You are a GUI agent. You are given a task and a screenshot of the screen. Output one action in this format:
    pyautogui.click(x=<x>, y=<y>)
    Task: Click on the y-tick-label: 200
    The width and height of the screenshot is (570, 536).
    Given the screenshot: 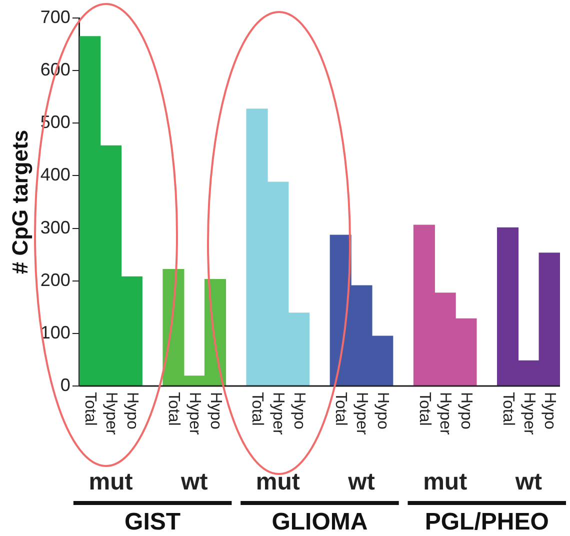 What is the action you would take?
    pyautogui.click(x=55, y=280)
    